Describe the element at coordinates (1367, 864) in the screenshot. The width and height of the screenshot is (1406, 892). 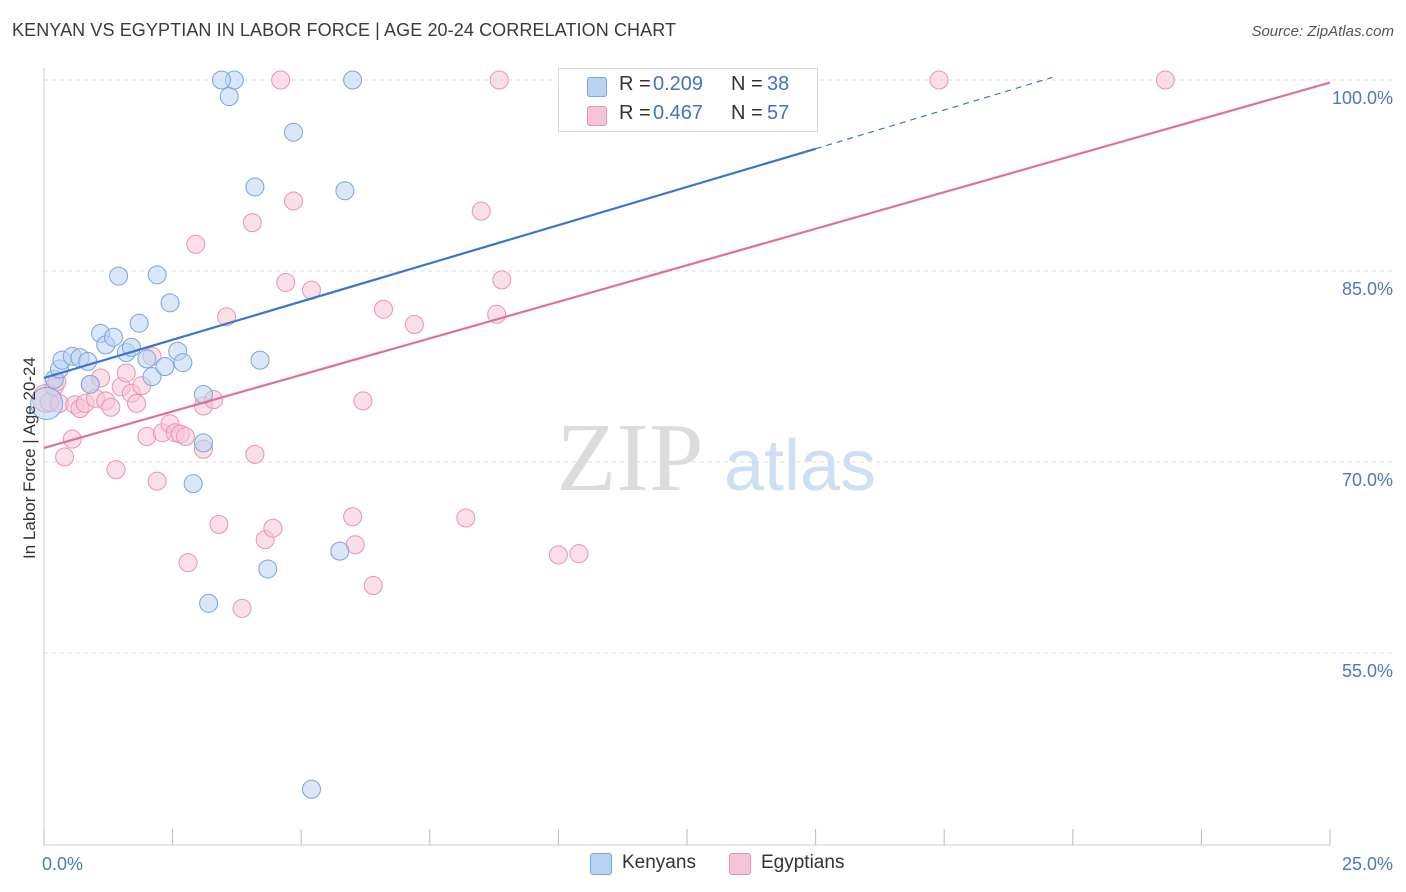
I see `x-tick-label-1: 25.0%` at that location.